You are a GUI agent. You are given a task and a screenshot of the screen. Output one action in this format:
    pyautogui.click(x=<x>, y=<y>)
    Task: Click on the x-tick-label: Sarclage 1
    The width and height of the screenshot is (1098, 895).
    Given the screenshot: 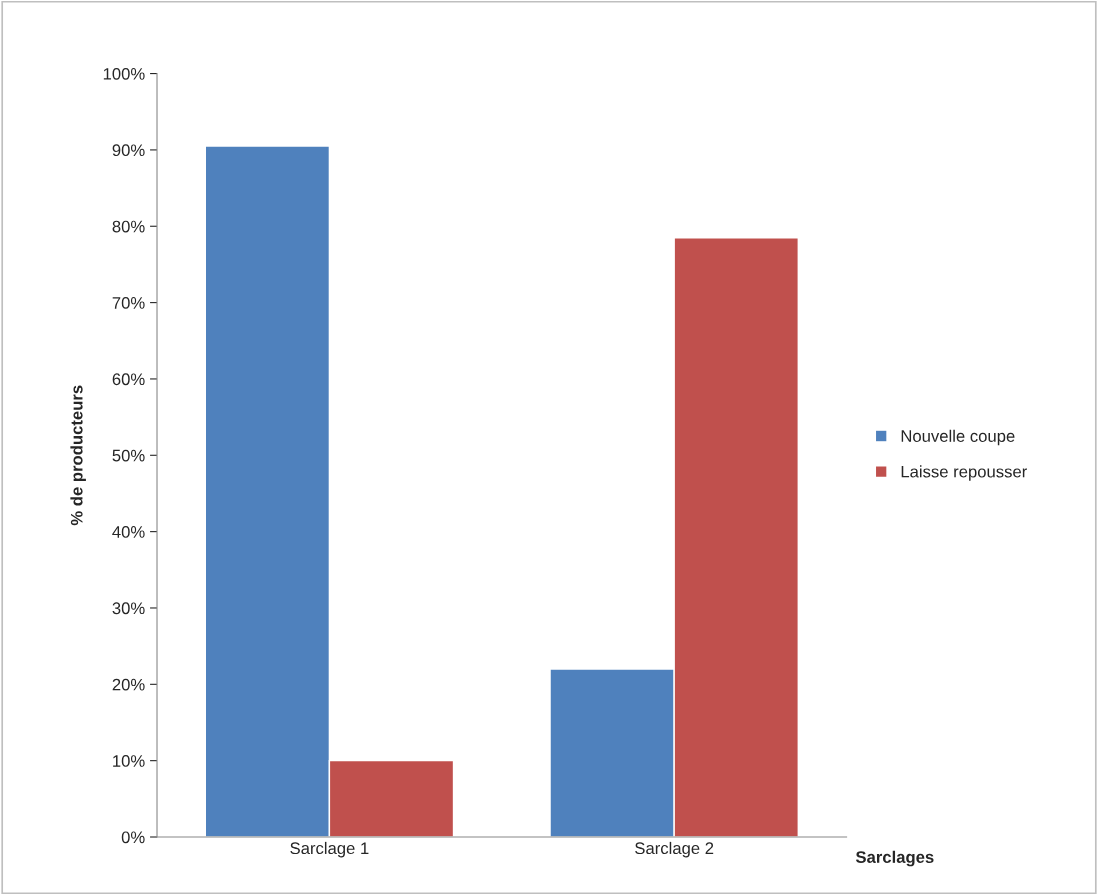 What is the action you would take?
    pyautogui.click(x=329, y=849)
    